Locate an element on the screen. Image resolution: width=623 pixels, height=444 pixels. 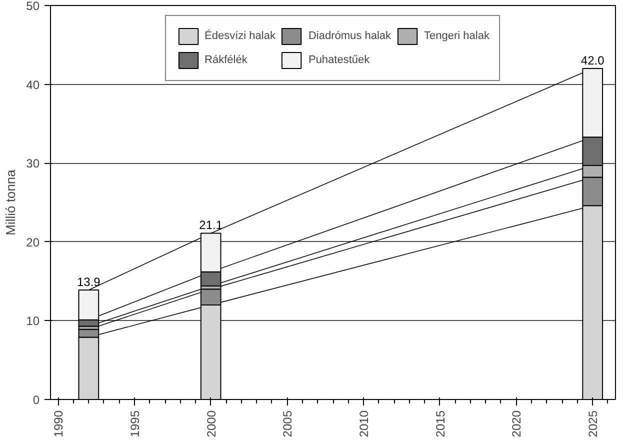
x-tick-label: 2010 is located at coordinates (364, 424).